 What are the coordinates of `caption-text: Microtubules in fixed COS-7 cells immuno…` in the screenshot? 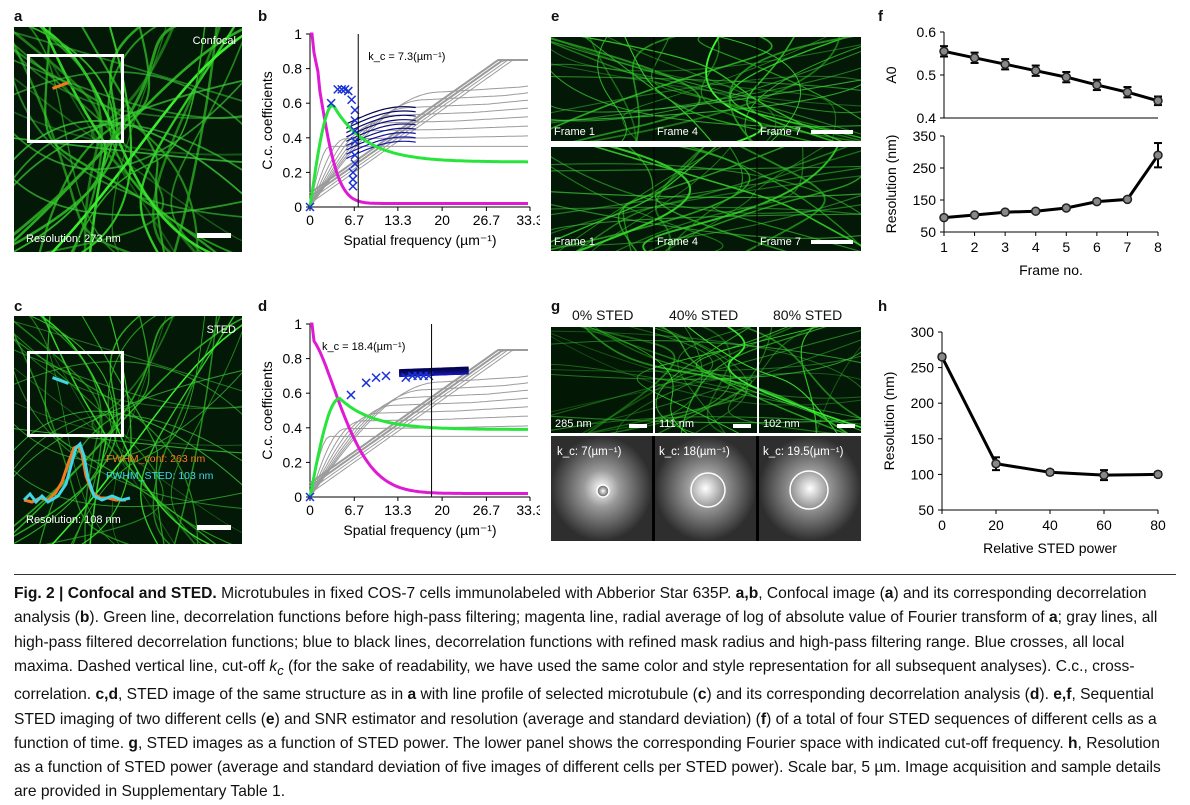 It's located at (476, 593).